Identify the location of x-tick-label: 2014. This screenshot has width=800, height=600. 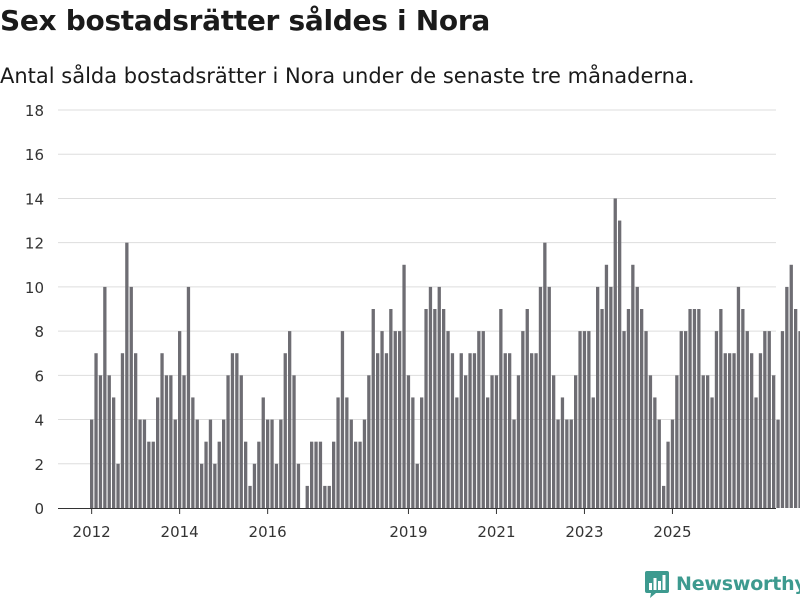
(180, 532).